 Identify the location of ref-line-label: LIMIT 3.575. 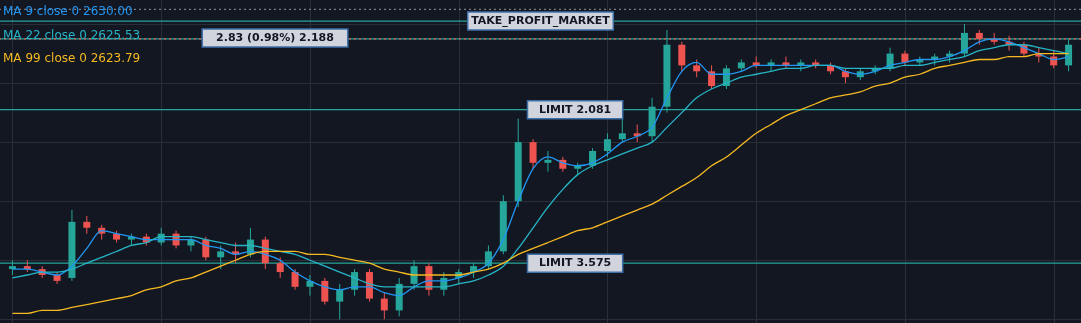
(575, 263).